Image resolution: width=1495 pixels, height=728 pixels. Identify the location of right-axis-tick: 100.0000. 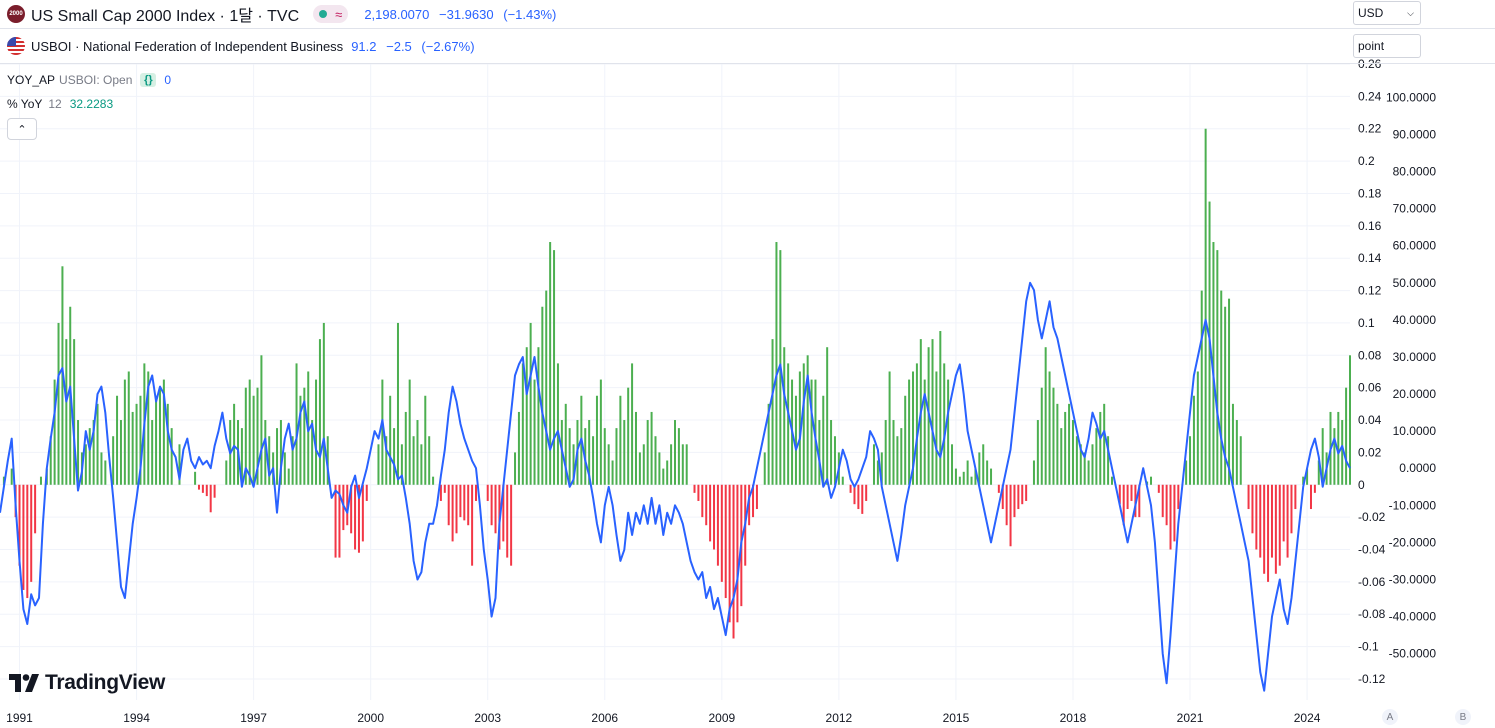
(1411, 97).